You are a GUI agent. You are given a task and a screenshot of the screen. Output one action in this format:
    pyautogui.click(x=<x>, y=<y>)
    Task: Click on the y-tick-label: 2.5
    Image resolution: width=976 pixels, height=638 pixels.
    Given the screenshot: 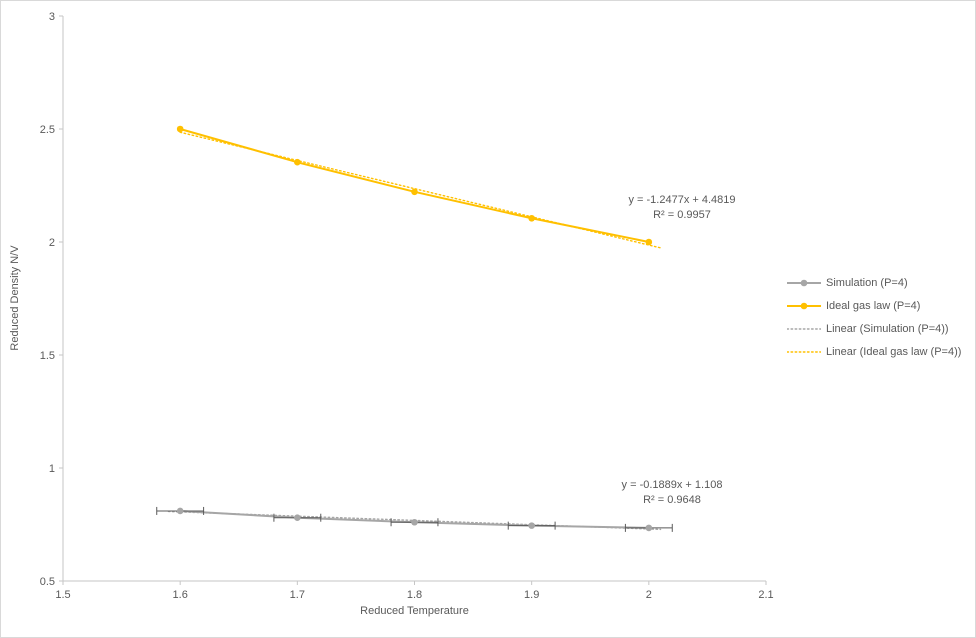 What is the action you would take?
    pyautogui.click(x=47, y=130)
    